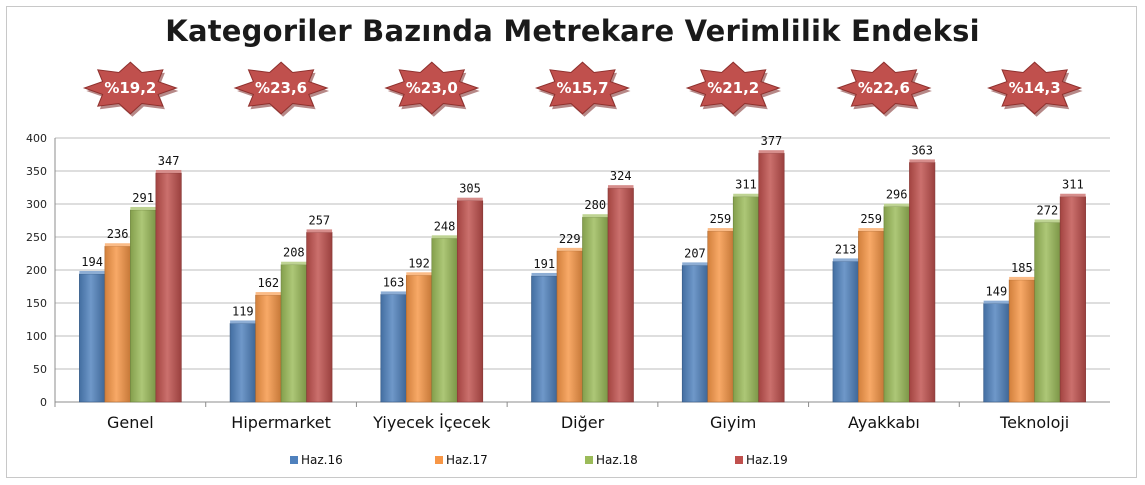 This screenshot has height=485, width=1145. What do you see at coordinates (143, 198) in the screenshot?
I see `data-label: 291` at bounding box center [143, 198].